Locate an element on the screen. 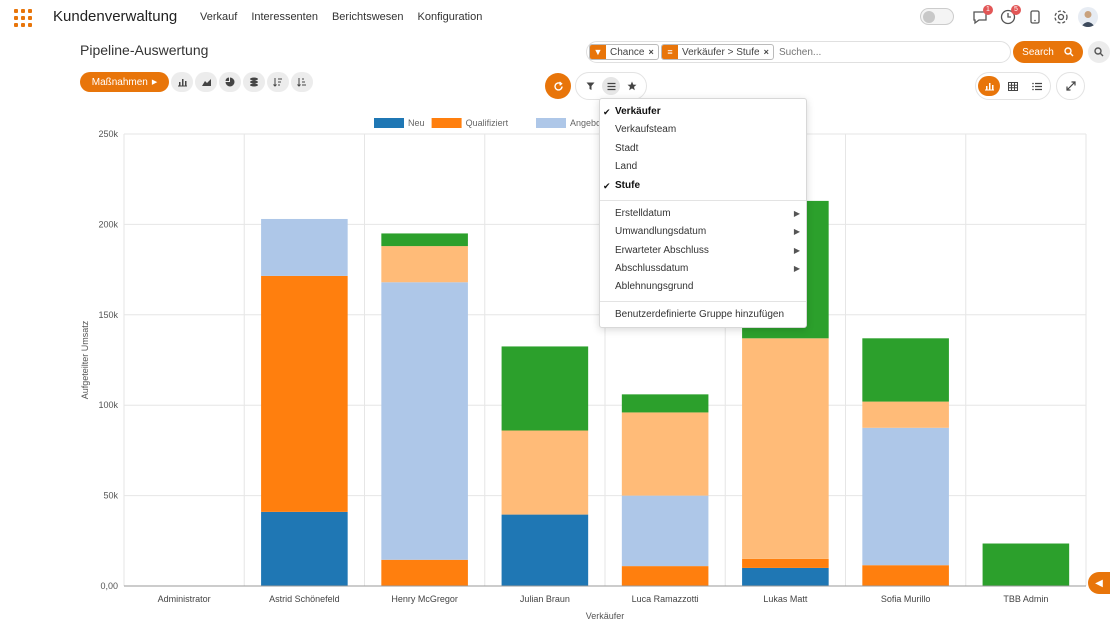  groupby-option-verkaeufer: ✔ Verkäufer is located at coordinates (703, 112).